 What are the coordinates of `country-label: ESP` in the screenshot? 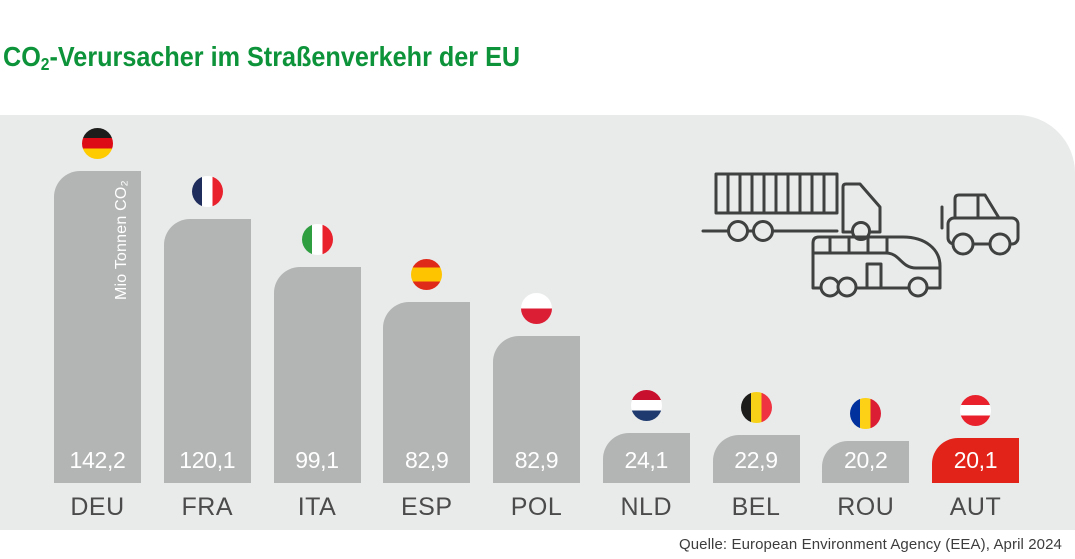 It's located at (426, 507).